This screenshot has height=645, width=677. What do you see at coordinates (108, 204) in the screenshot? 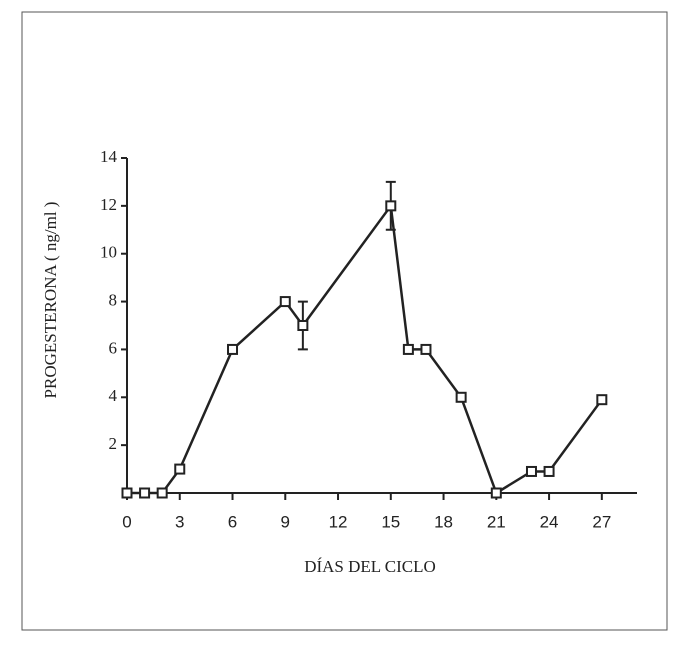
I see `y-tick-label: 12` at bounding box center [108, 204].